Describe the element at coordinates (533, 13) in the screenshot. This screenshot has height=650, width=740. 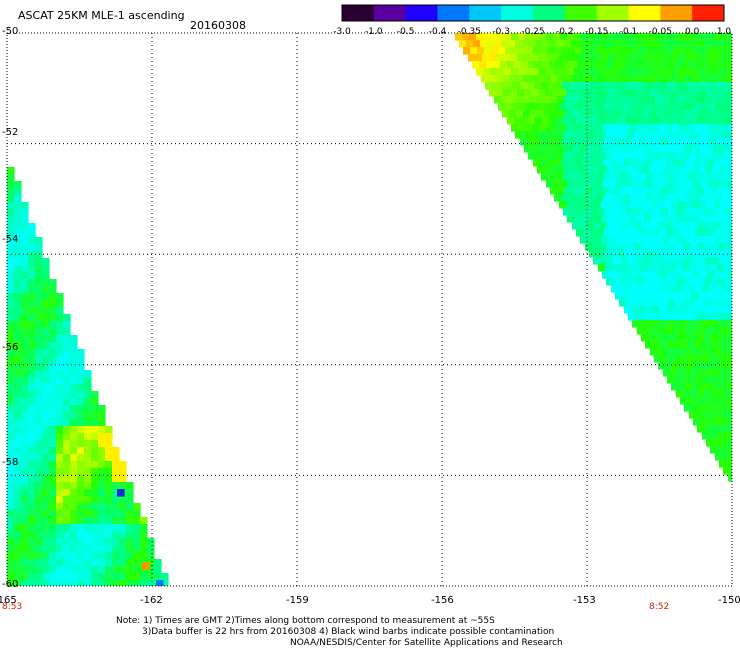
I see `colorbar` at that location.